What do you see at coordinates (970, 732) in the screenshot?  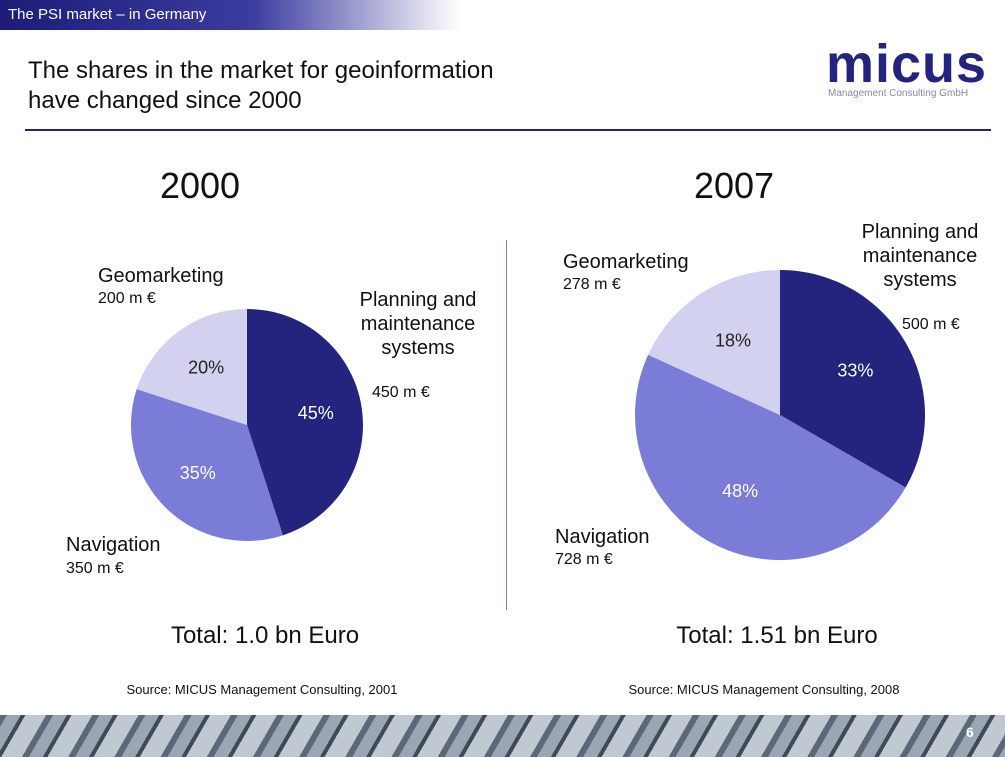 I see `page-number: 6` at bounding box center [970, 732].